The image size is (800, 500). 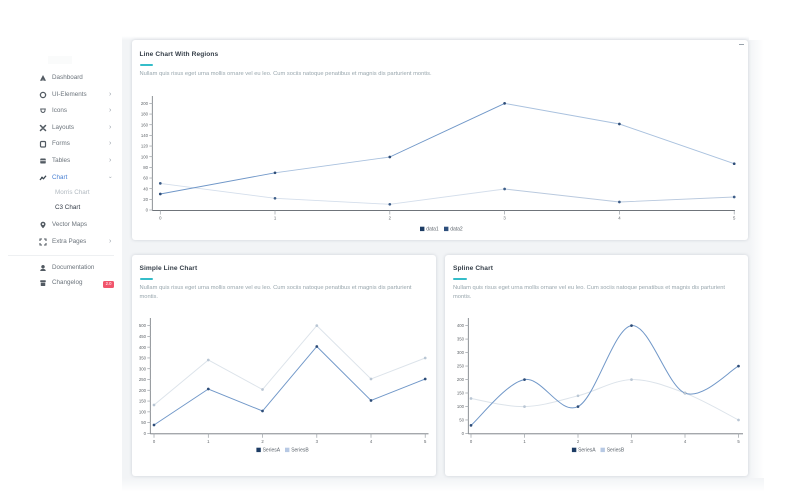 What do you see at coordinates (145, 124) in the screenshot?
I see `svg-text: 160` at bounding box center [145, 124].